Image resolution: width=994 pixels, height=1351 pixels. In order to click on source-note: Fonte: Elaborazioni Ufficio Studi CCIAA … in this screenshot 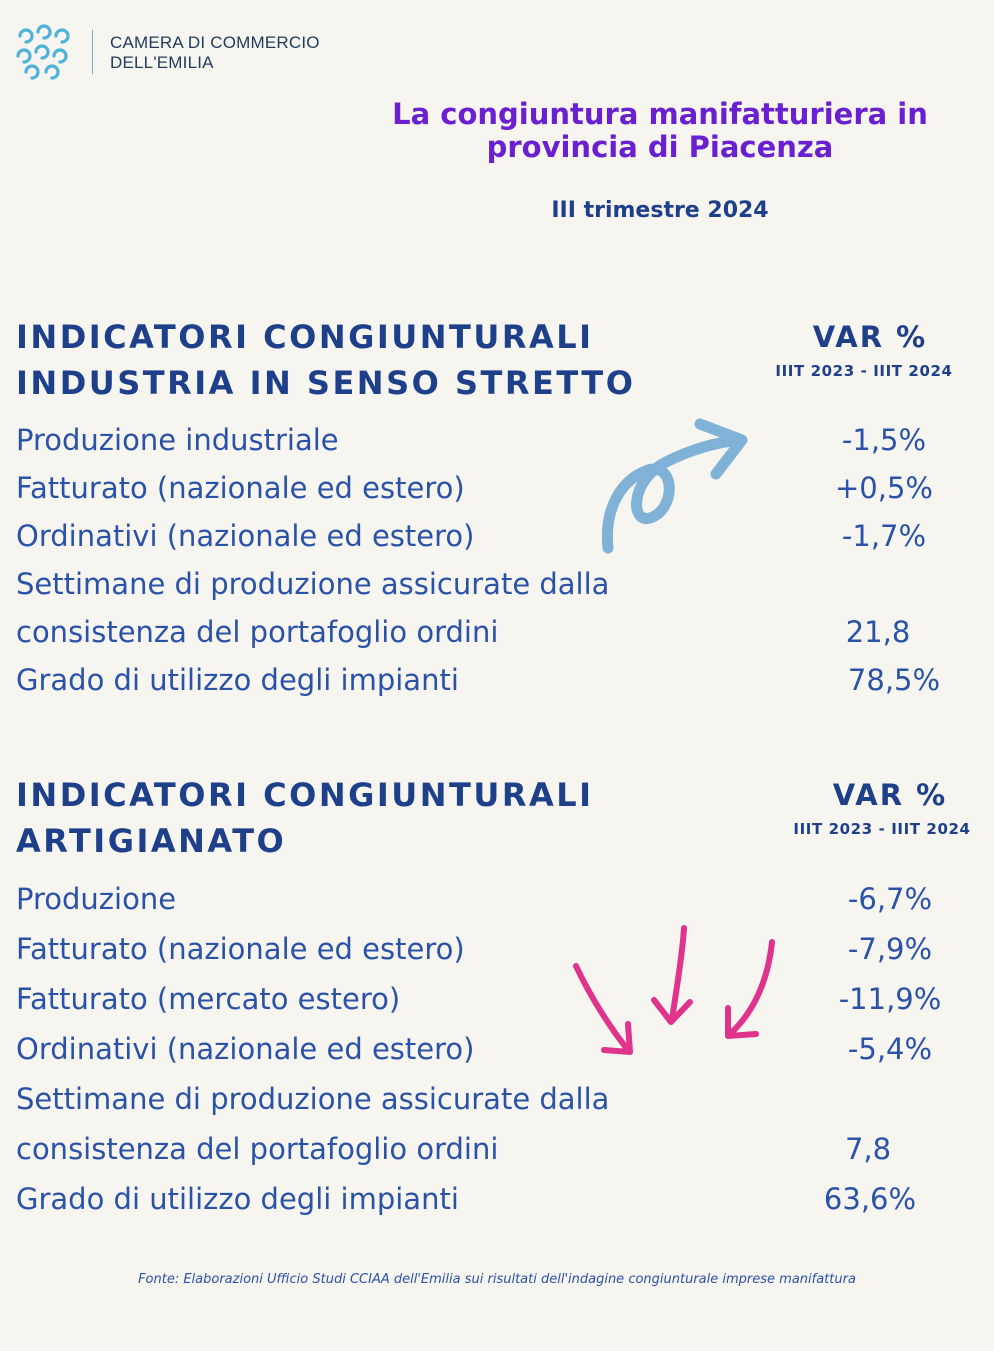, I will do `click(497, 1279)`.